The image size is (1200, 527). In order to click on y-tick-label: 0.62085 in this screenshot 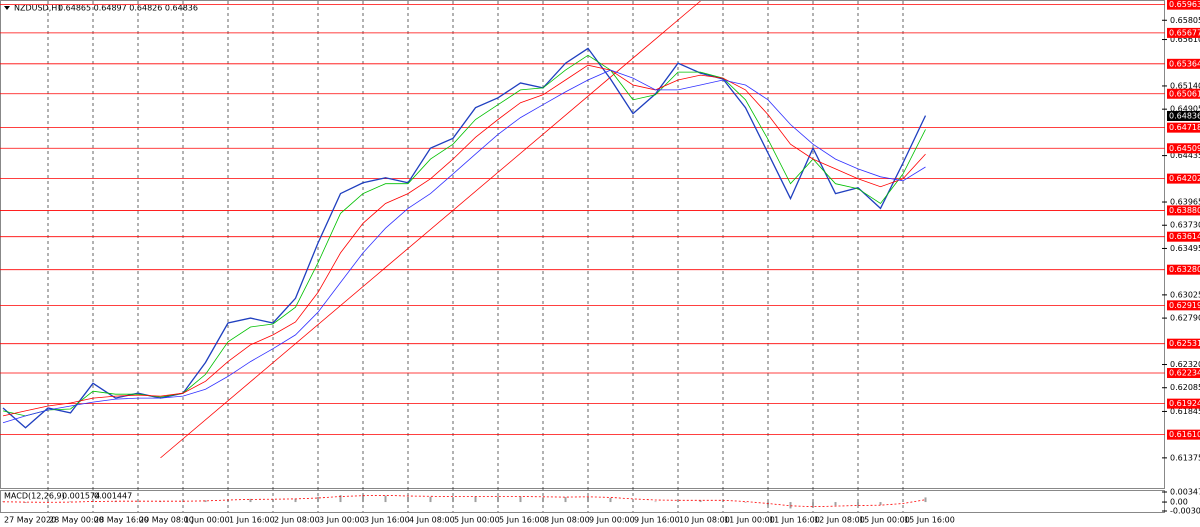, I will do `click(1185, 387)`.